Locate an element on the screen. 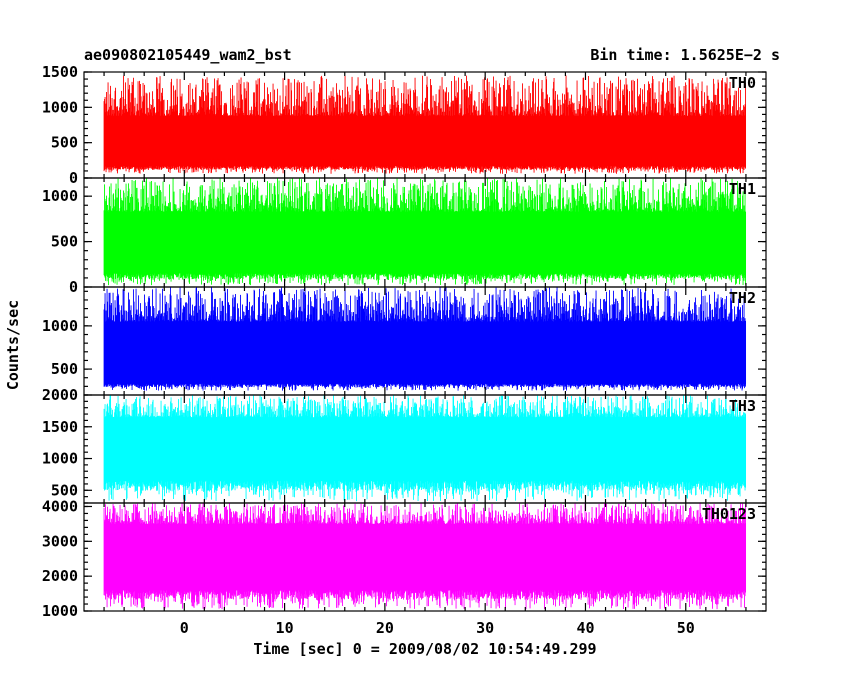  file-label: ae090802105449_wam2_bst is located at coordinates (188, 55).